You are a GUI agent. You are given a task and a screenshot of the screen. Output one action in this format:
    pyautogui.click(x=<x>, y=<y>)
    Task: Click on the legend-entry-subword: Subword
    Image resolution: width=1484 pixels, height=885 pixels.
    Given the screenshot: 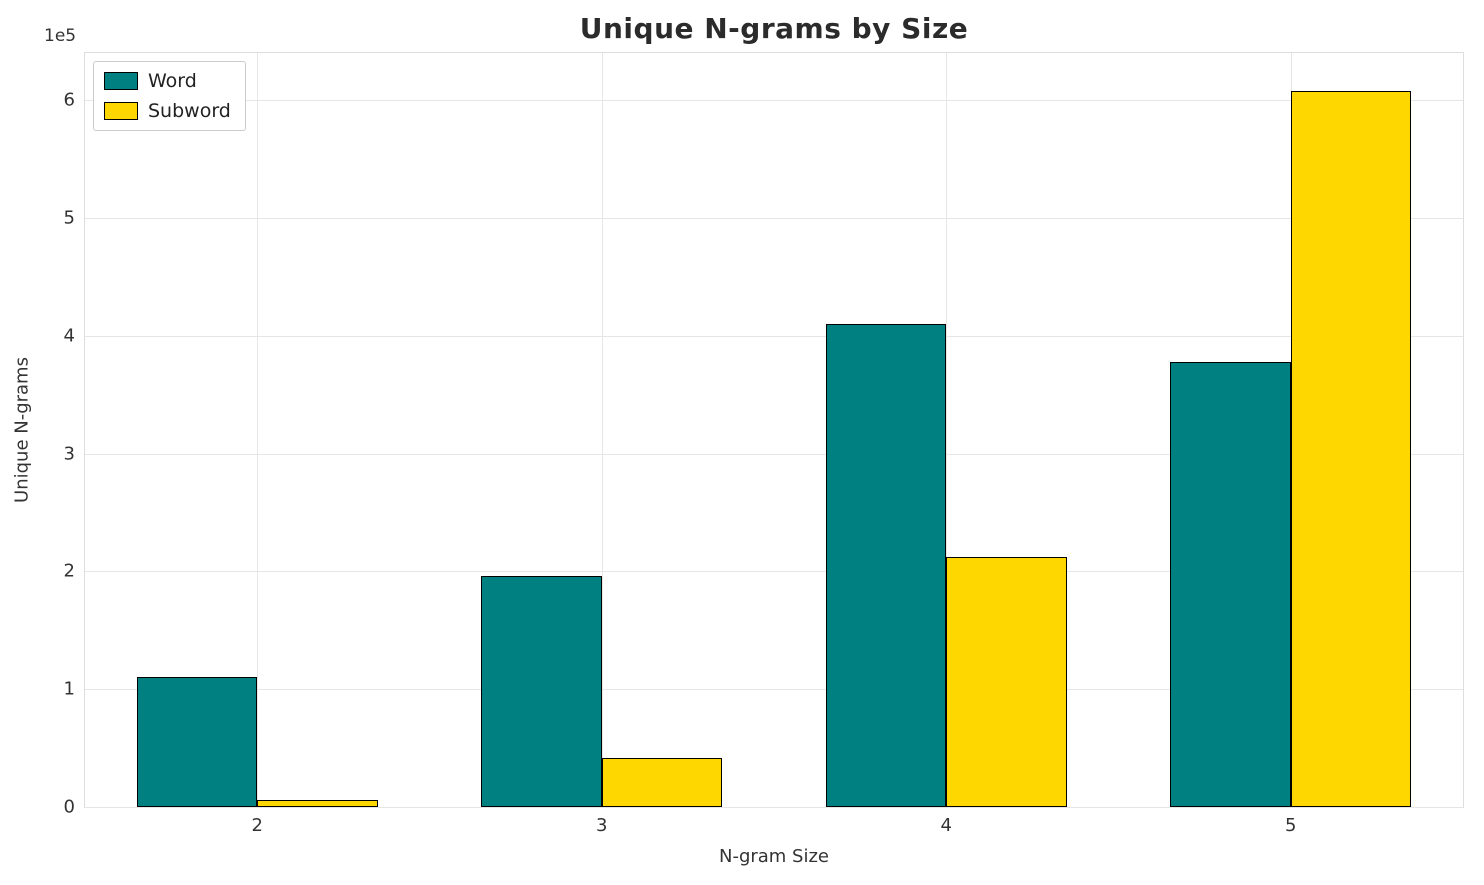 What is the action you would take?
    pyautogui.click(x=167, y=111)
    